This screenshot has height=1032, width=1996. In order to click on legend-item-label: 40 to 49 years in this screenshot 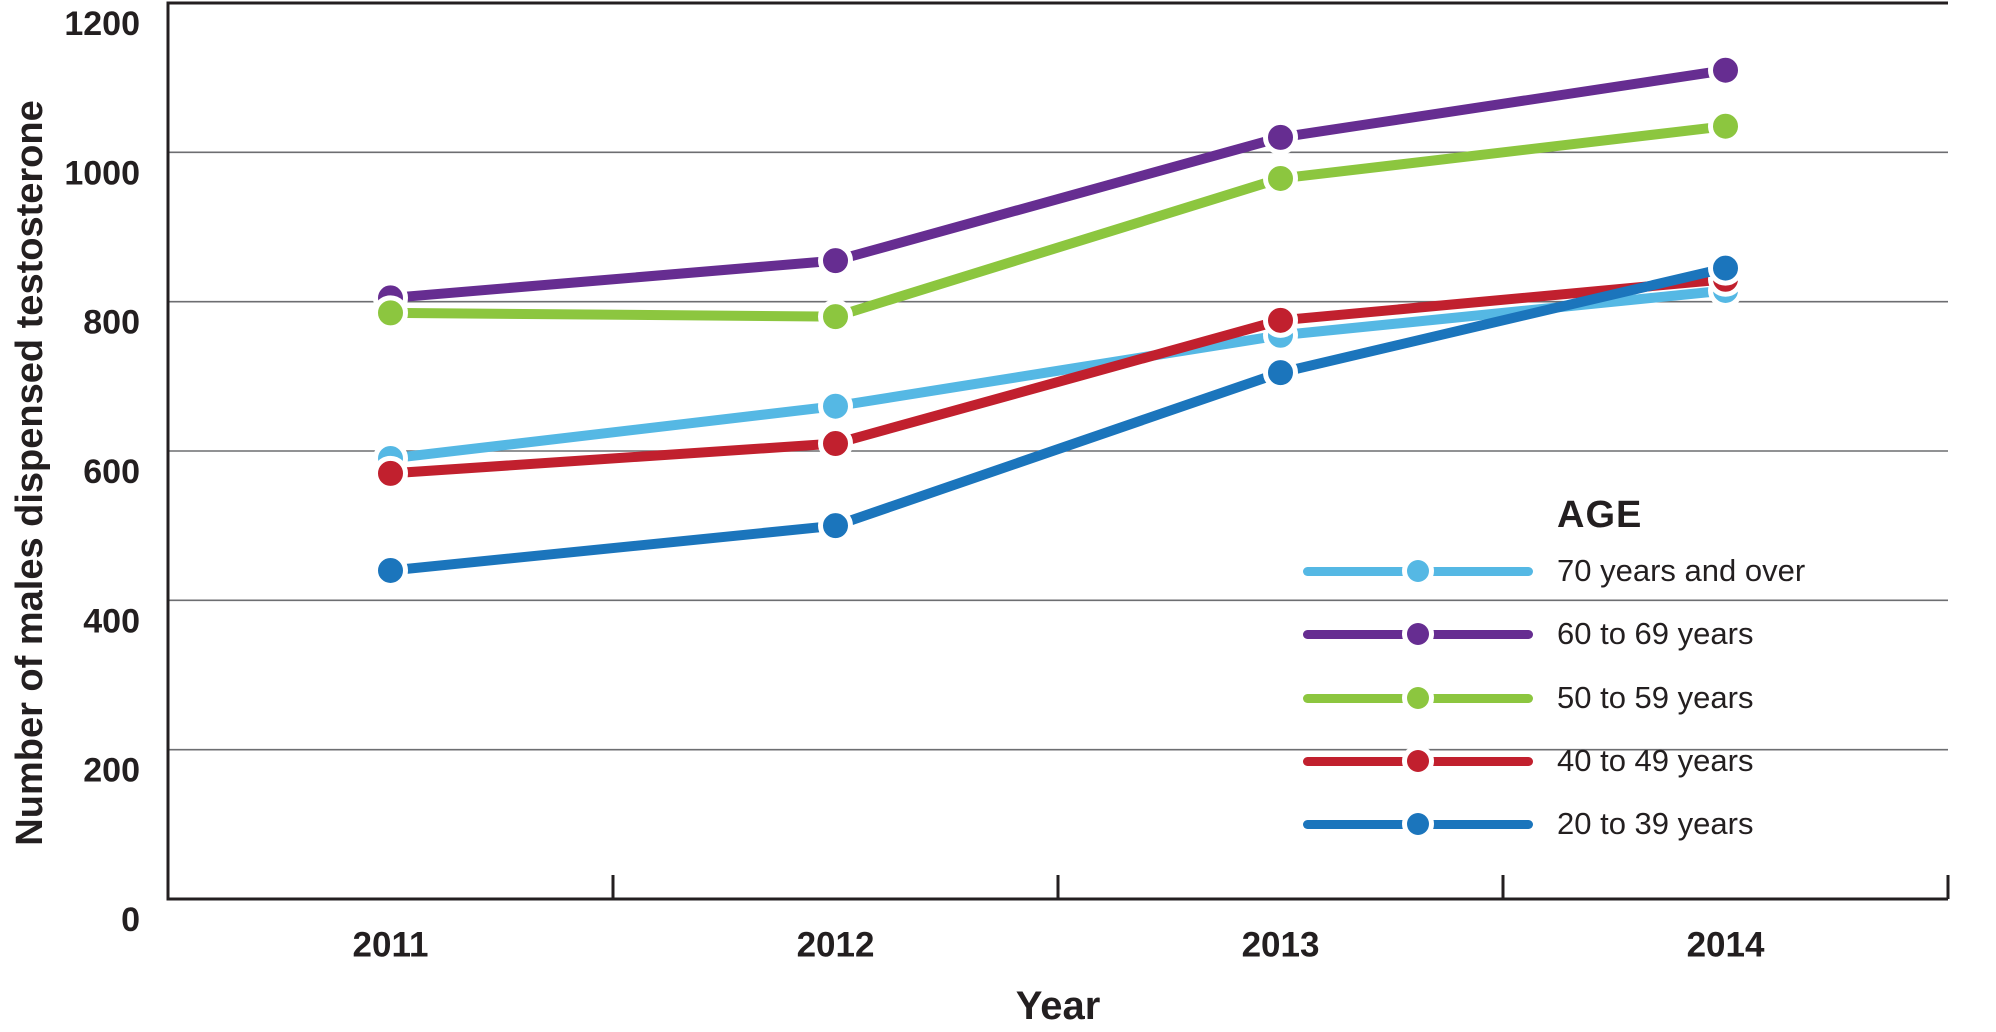, I will do `click(1655, 760)`.